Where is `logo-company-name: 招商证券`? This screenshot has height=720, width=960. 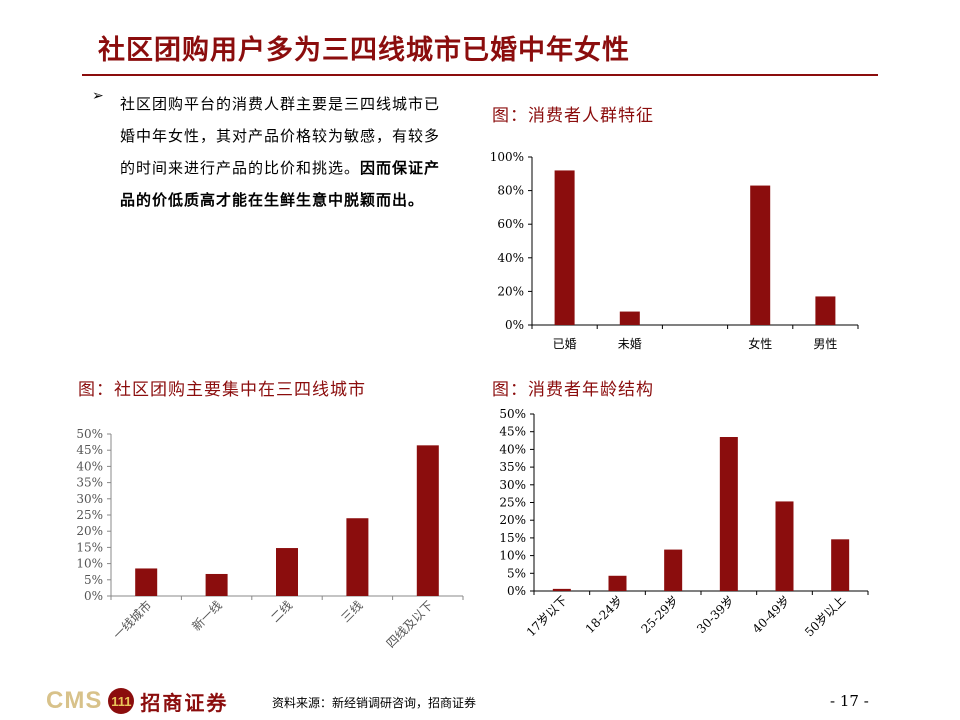
logo-company-name: 招商证券 is located at coordinates (184, 702).